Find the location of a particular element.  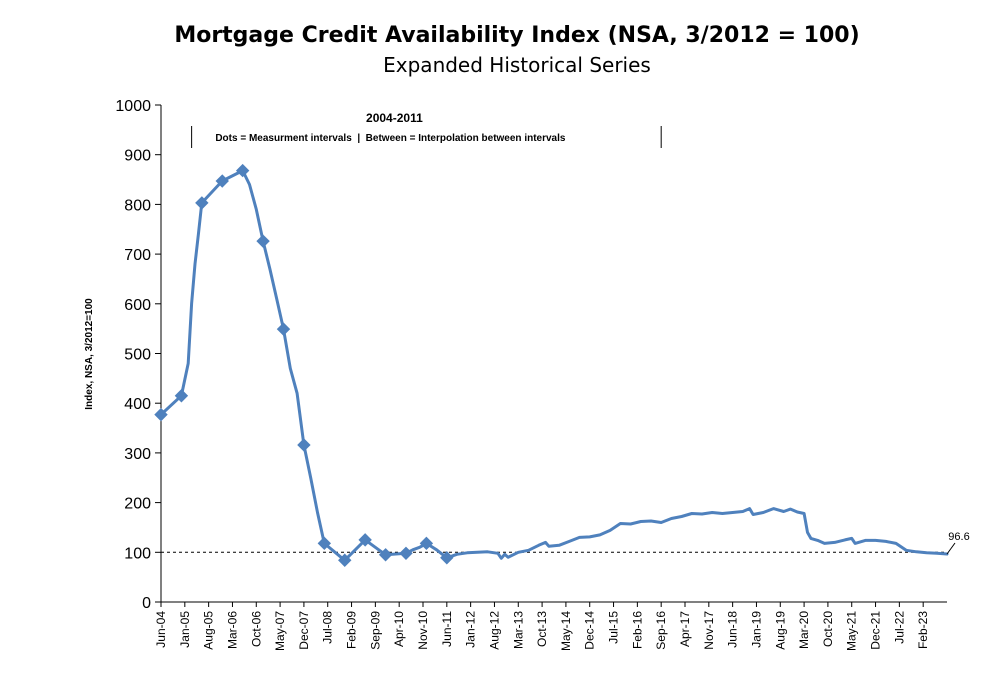

x-tick-label: Jul-22 is located at coordinates (899, 627).